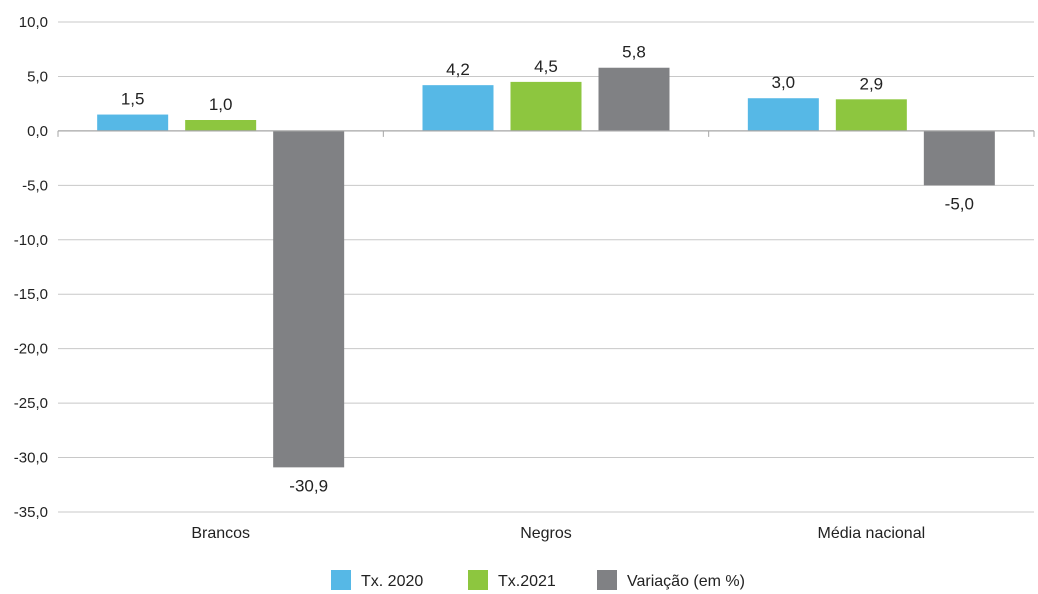 This screenshot has width=1038, height=594. Describe the element at coordinates (527, 581) in the screenshot. I see `legend-label: Tx.2021` at that location.